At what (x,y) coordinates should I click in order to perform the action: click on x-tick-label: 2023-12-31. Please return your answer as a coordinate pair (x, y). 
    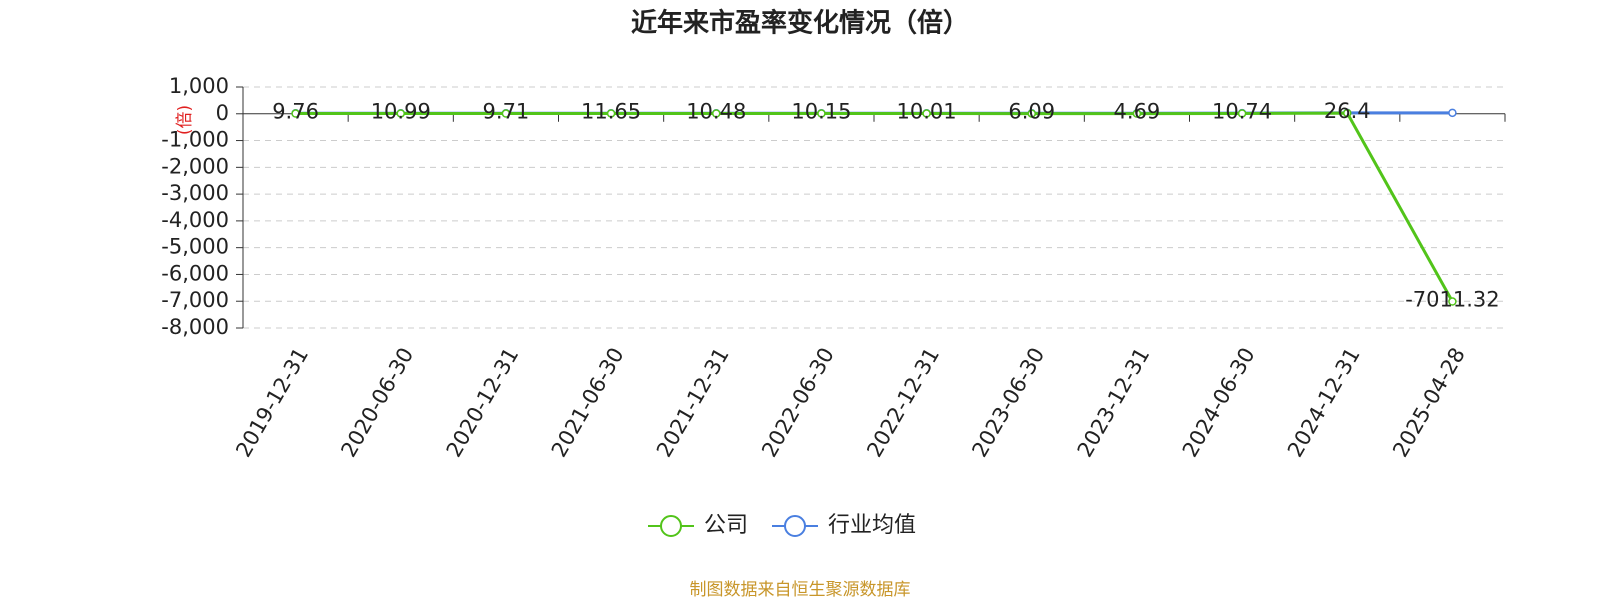
    Looking at the image, I should click on (1114, 403).